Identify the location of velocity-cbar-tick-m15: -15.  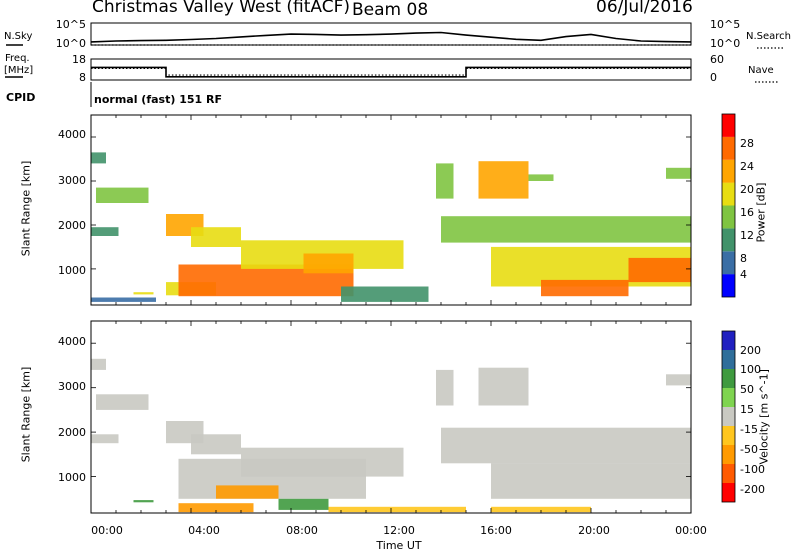
(749, 429).